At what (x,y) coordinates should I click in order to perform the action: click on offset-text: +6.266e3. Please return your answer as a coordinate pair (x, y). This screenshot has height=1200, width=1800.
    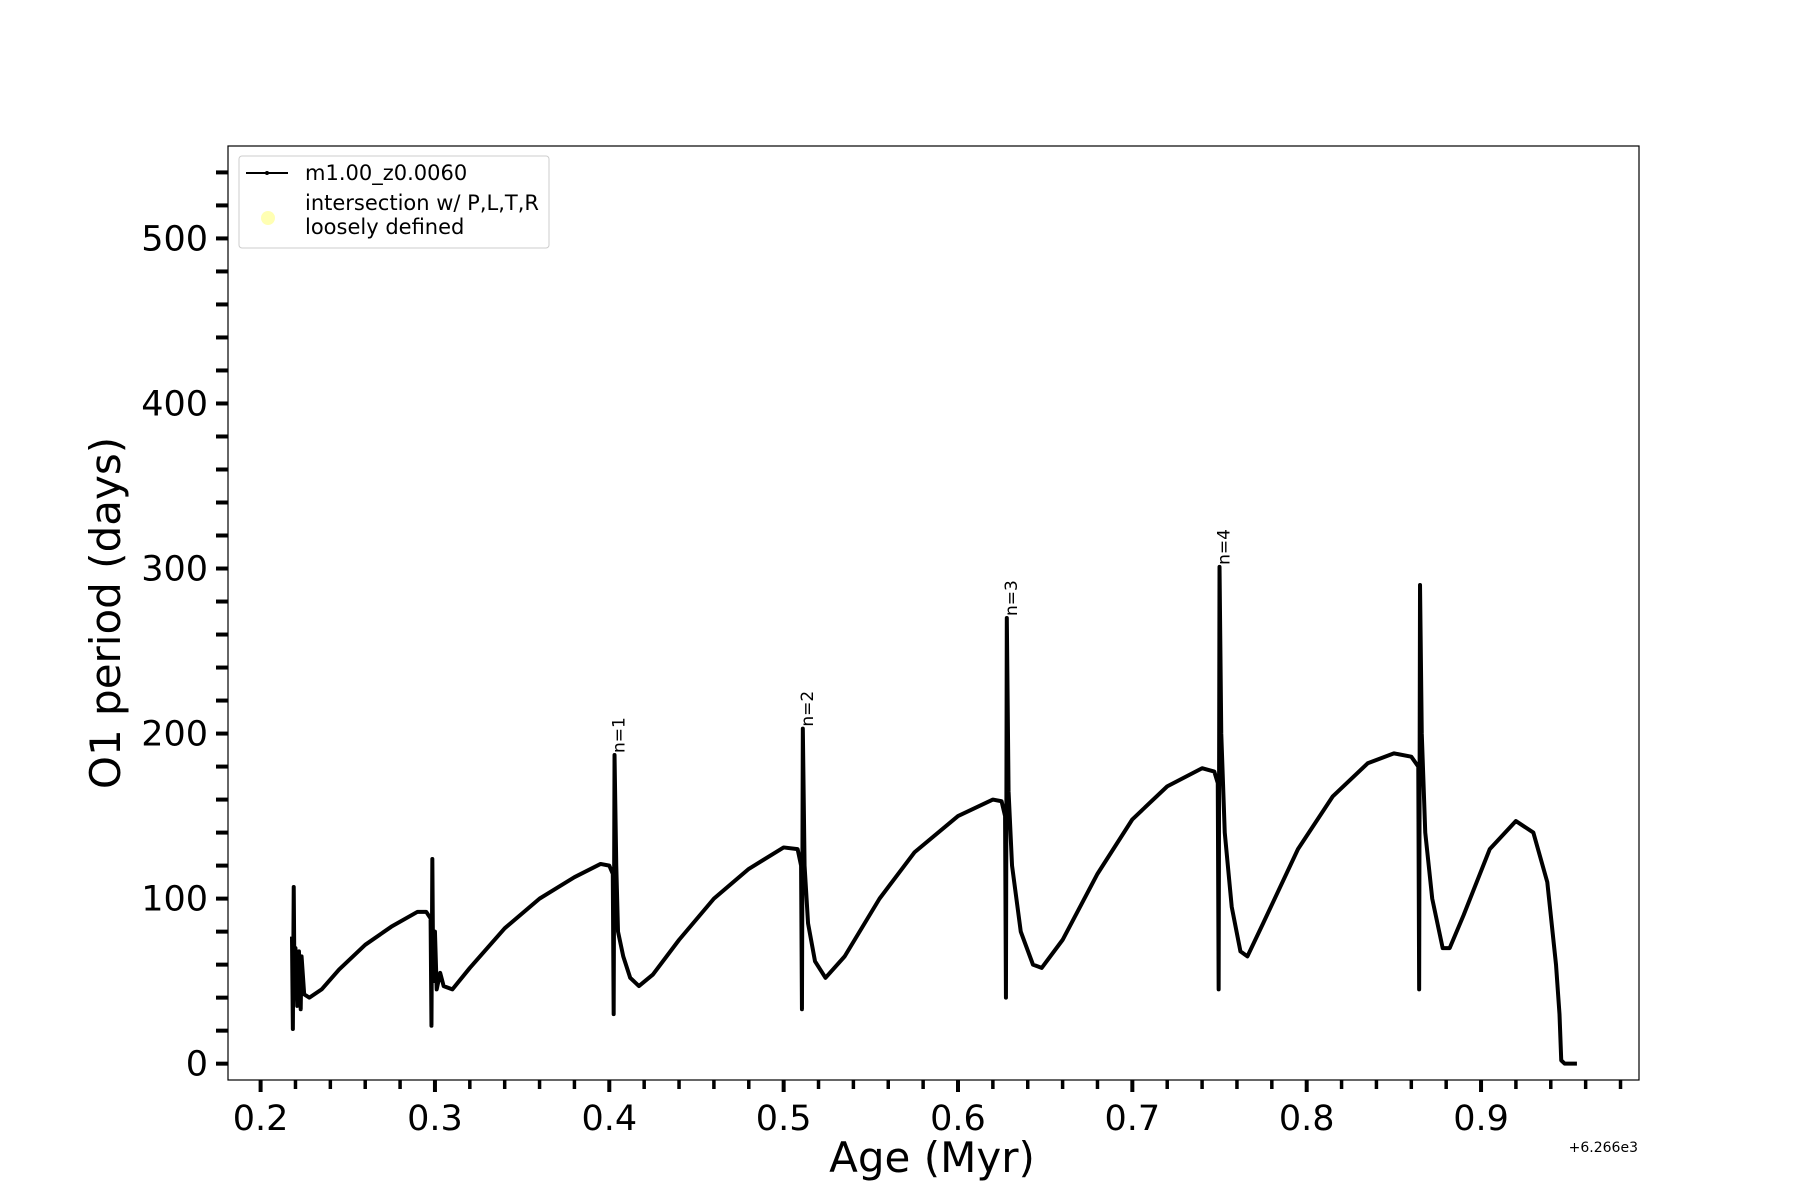
    Looking at the image, I should click on (1603, 1148).